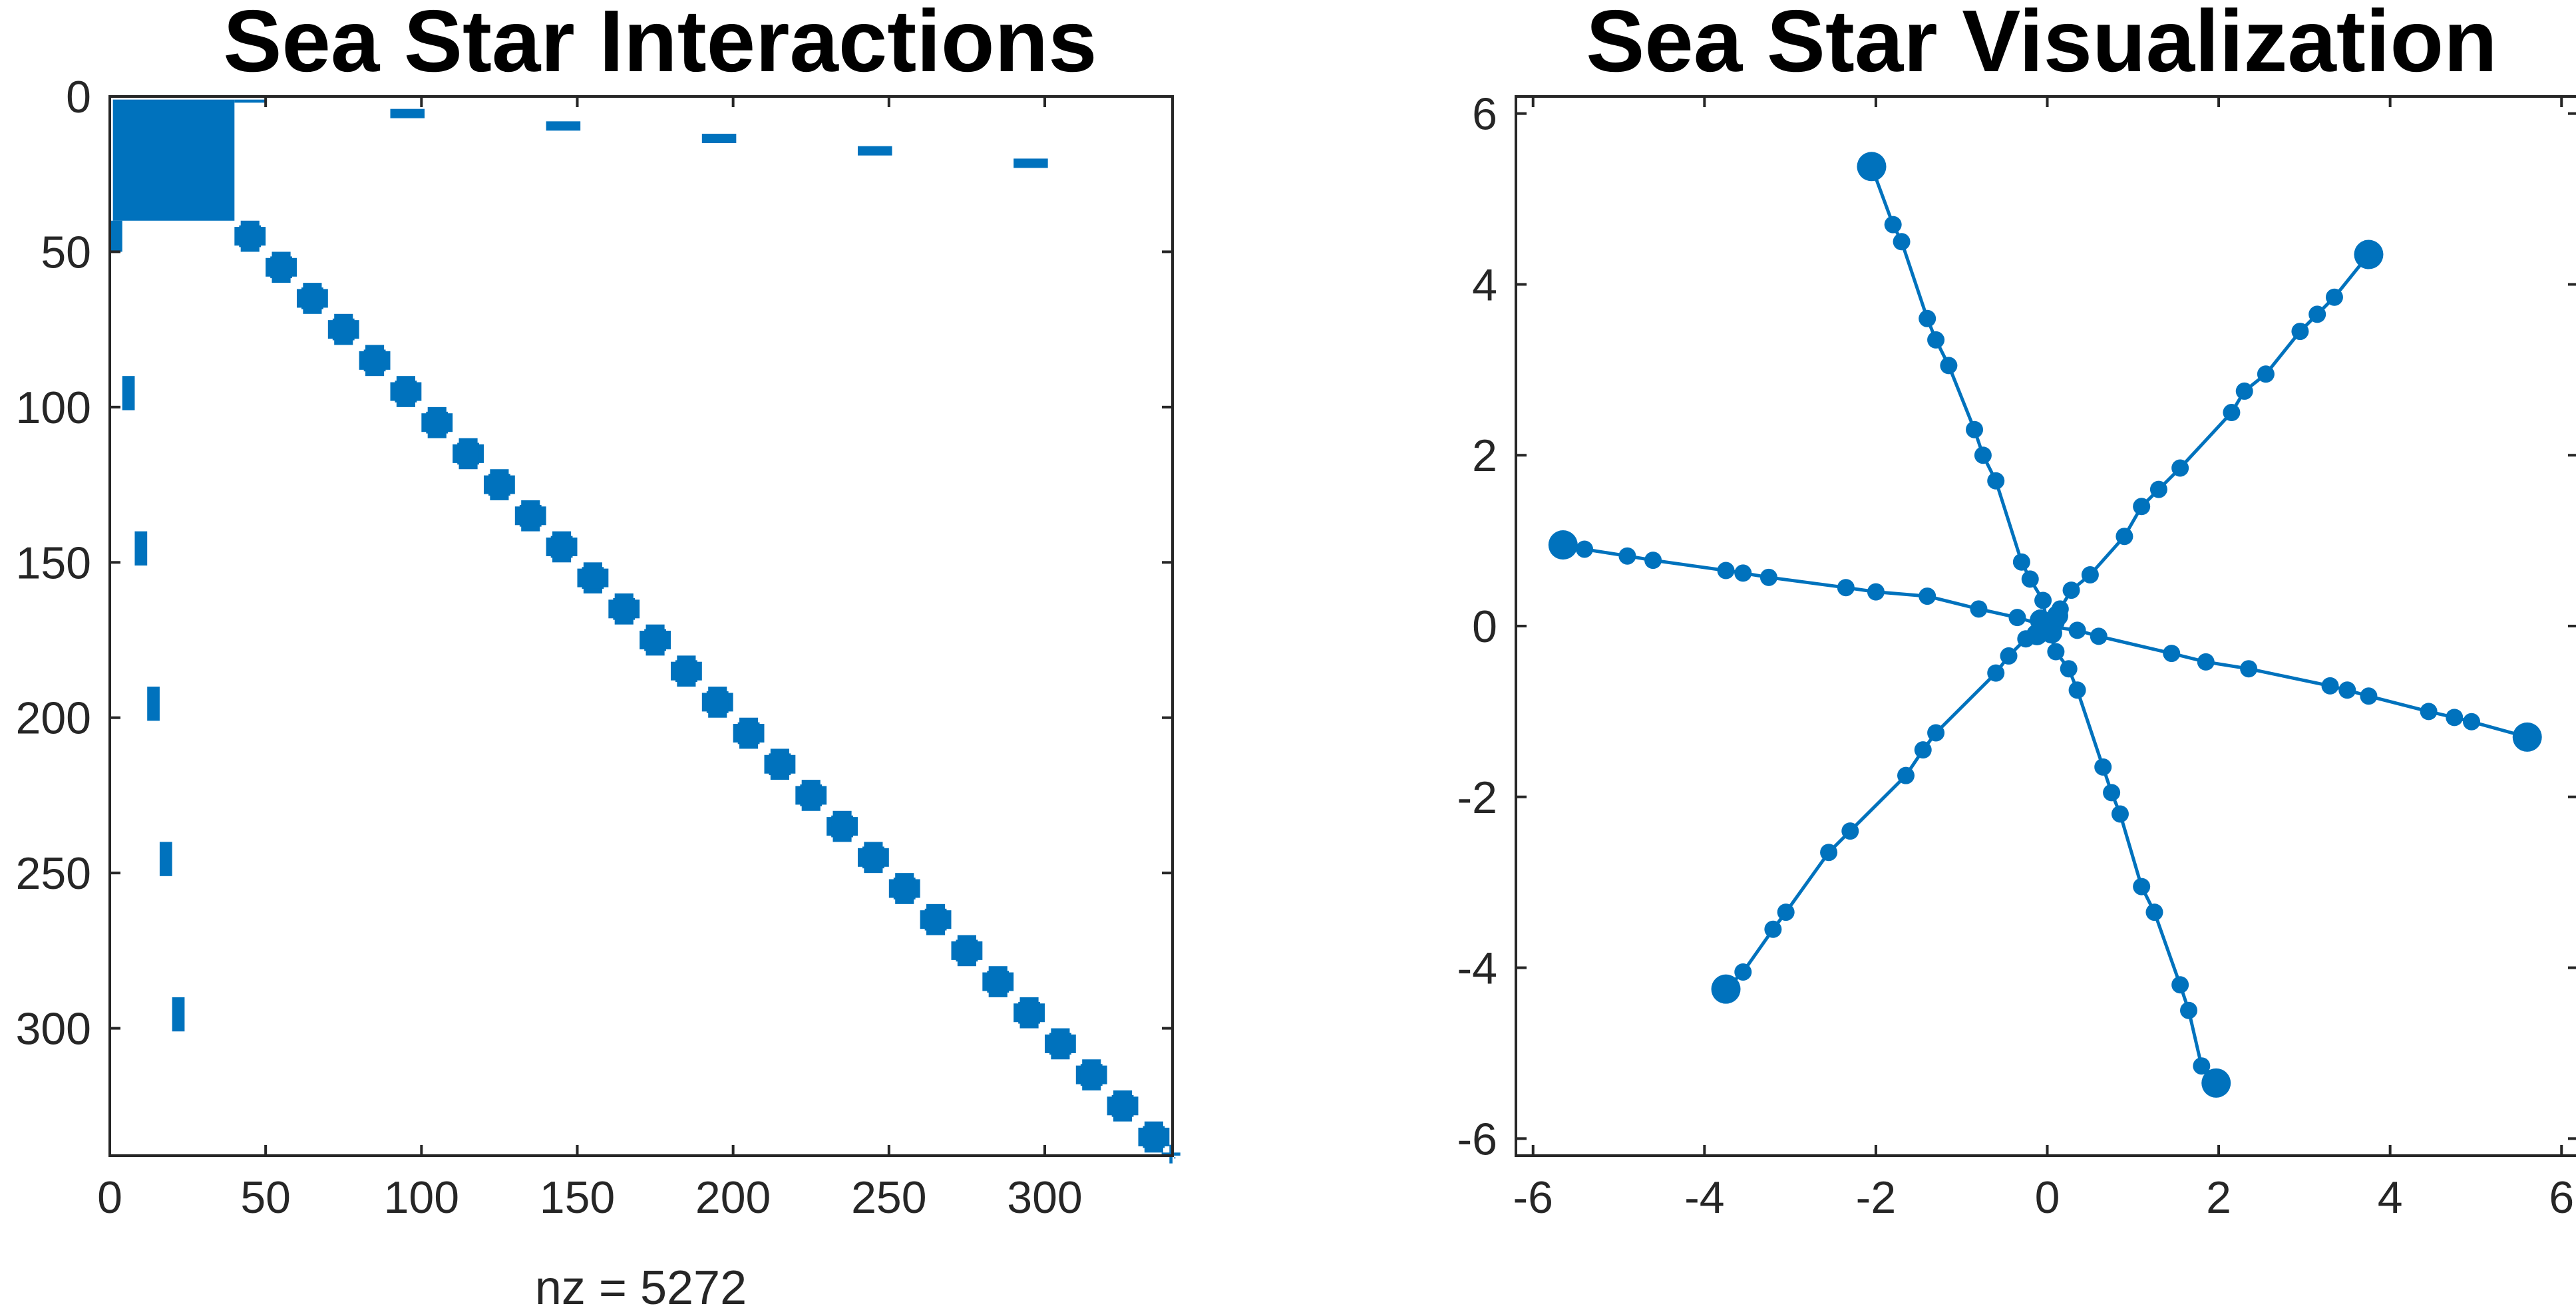  I want to click on spy-ytick-label: 0, so click(78, 97).